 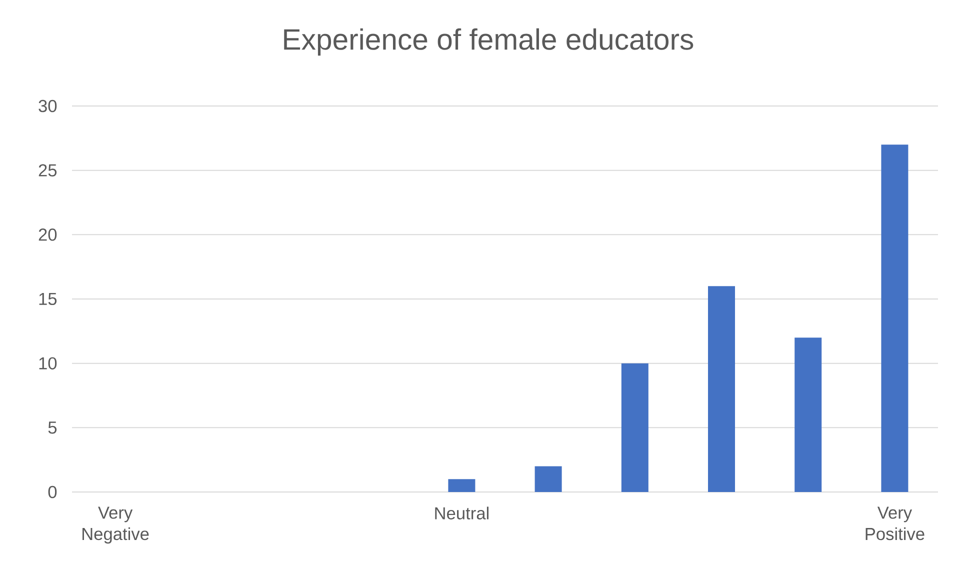 I want to click on x-tick-label: Neutral, so click(x=461, y=513).